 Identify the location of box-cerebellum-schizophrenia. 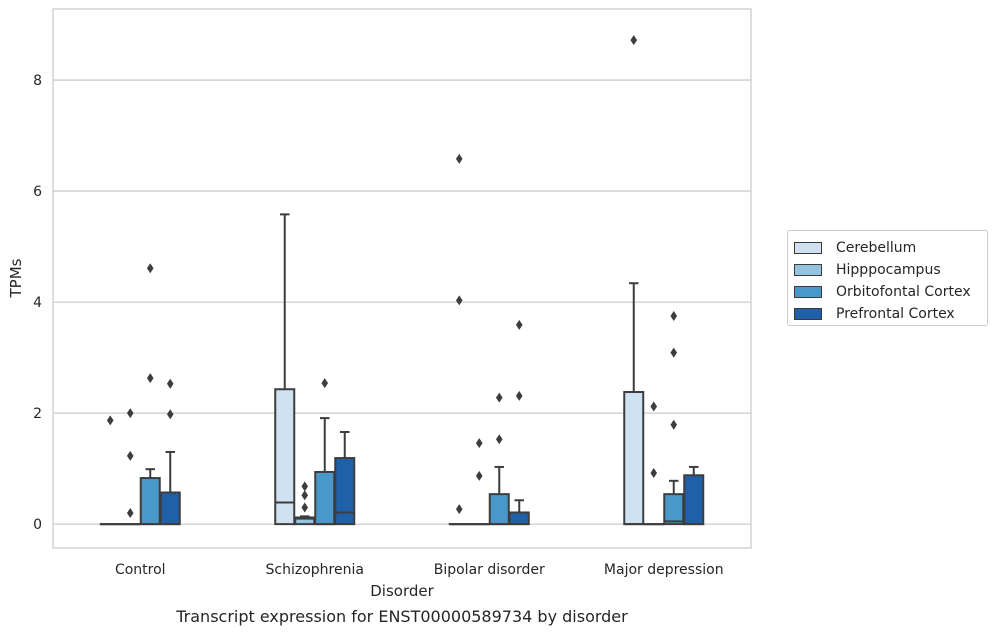
(285, 369).